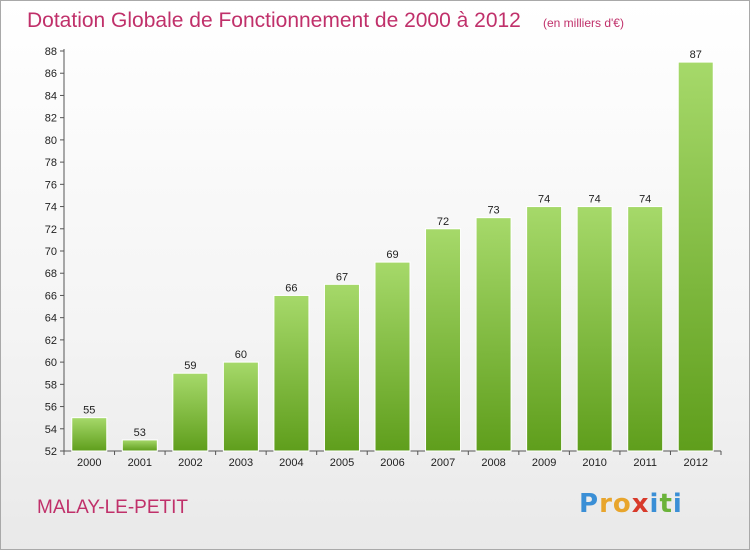  What do you see at coordinates (51, 341) in the screenshot?
I see `y-tick-label: 62` at bounding box center [51, 341].